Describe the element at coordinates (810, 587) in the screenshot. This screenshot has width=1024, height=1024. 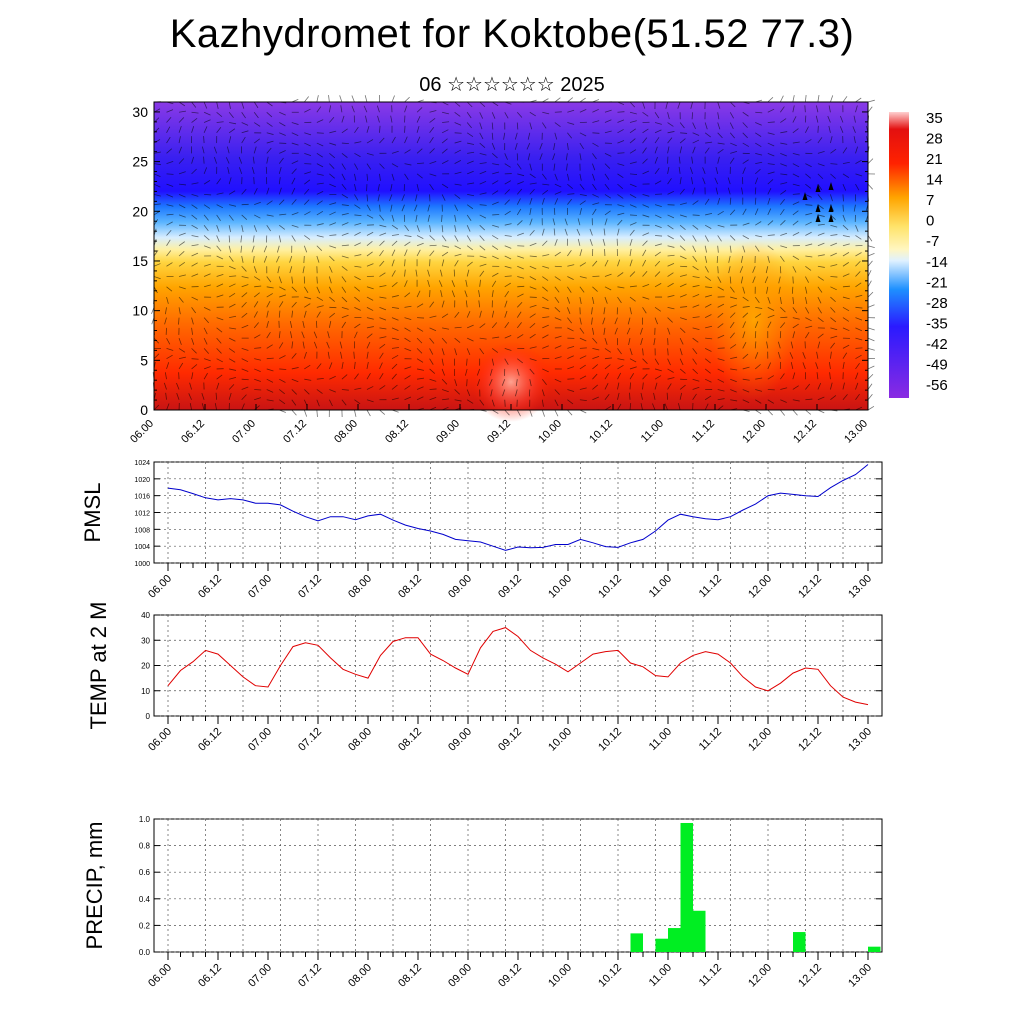
I see `x-tick-label: 12.12` at that location.